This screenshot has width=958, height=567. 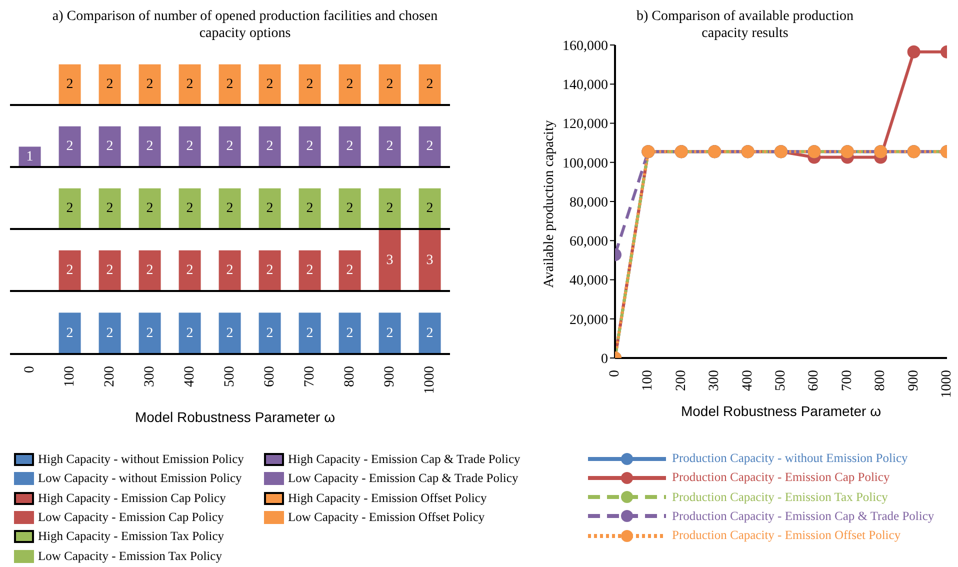 I want to click on legend-label: High Capacity - without Emission Policy, so click(x=140, y=459).